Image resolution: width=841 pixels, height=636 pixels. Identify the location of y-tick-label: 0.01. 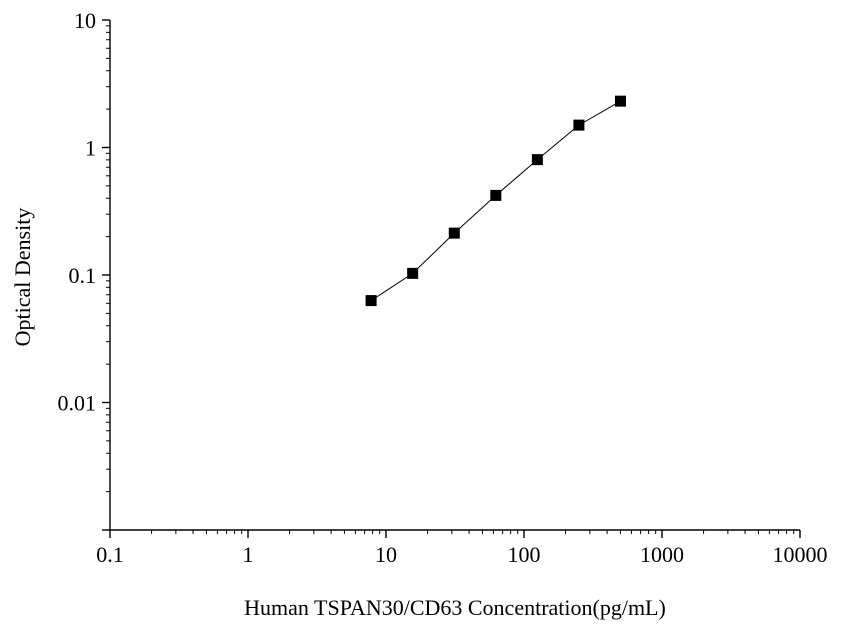
(77, 403).